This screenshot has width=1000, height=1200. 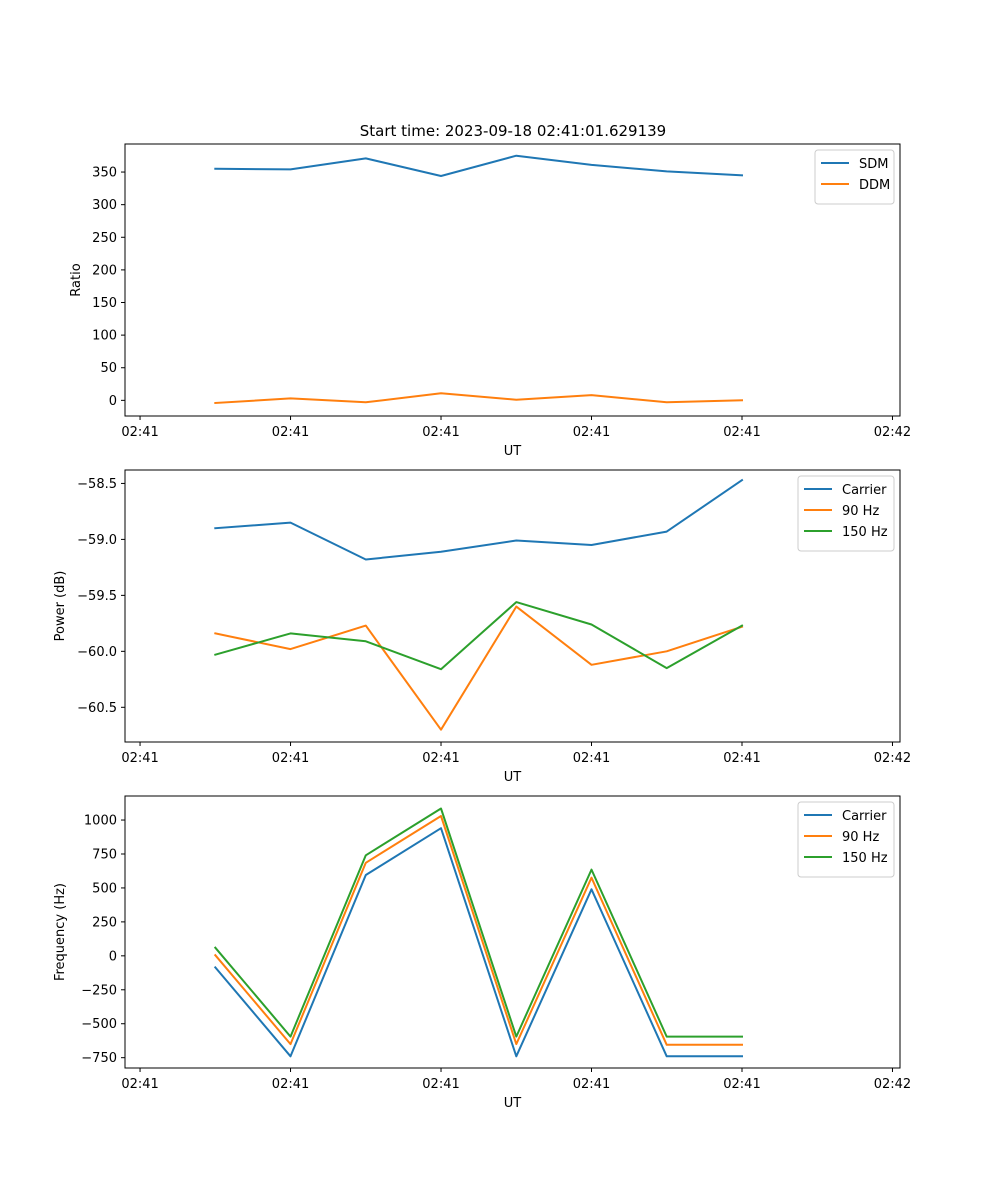 I want to click on y-tick-label: 750, so click(x=104, y=854).